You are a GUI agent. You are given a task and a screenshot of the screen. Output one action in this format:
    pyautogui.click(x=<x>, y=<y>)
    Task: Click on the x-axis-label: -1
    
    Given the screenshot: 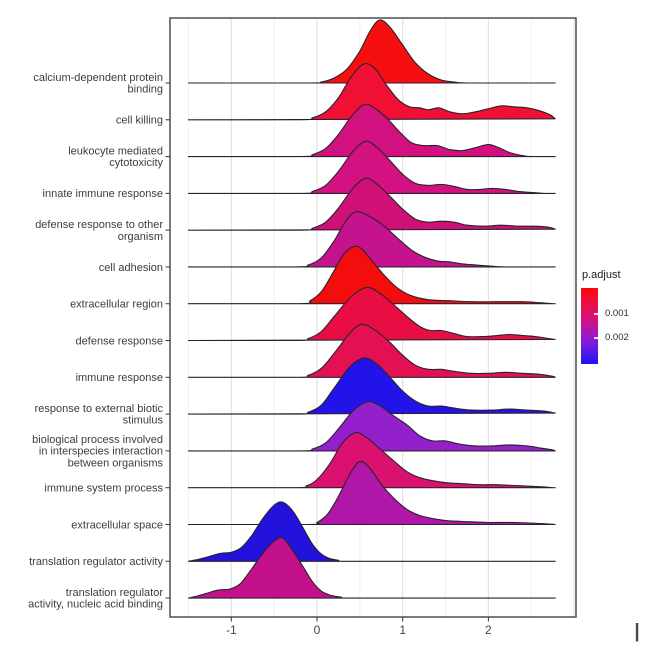 What is the action you would take?
    pyautogui.click(x=231, y=630)
    